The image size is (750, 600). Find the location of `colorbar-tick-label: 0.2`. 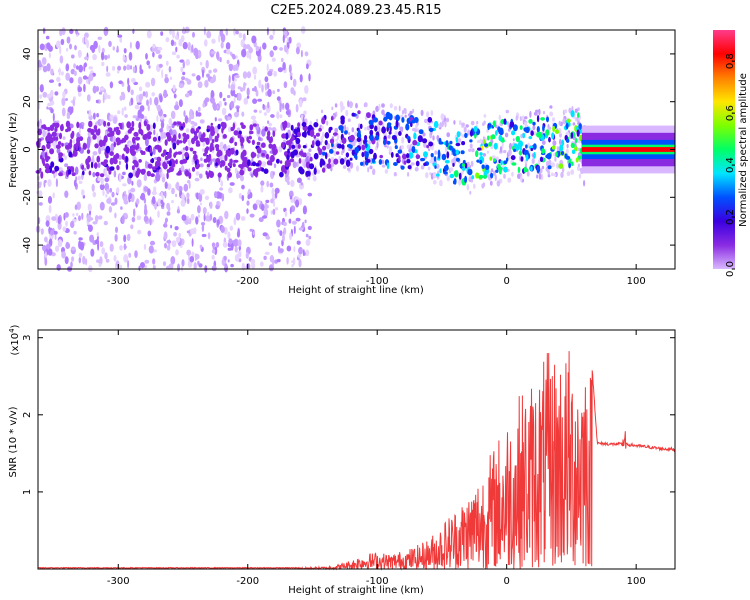

colorbar-tick-label: 0.2 is located at coordinates (730, 217).